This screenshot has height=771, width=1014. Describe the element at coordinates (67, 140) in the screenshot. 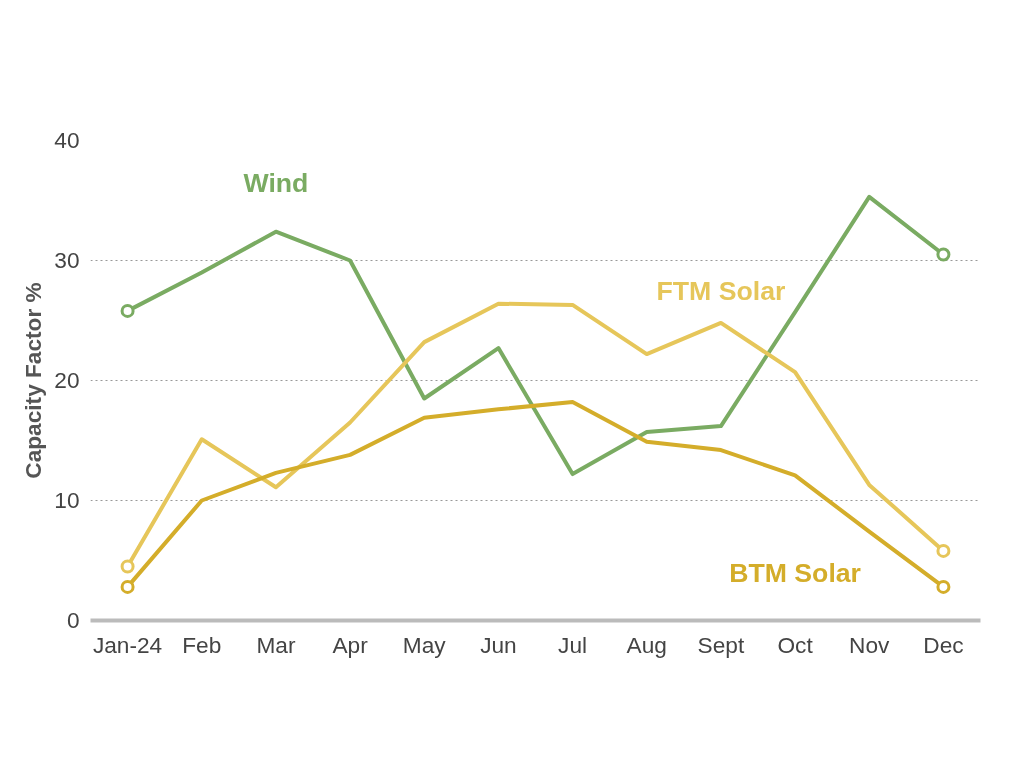

I see `y-tick-label: 40` at that location.